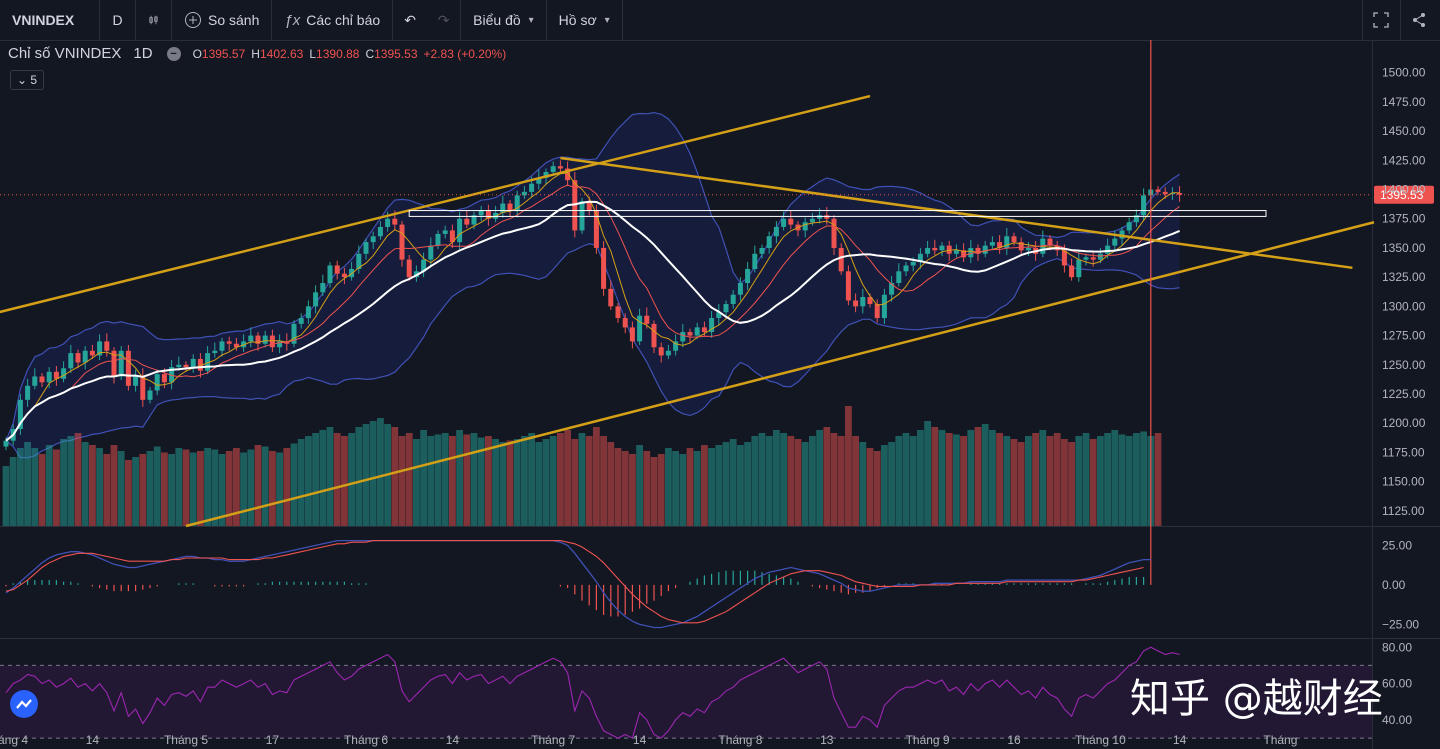  What do you see at coordinates (173, 53) in the screenshot?
I see `minus-icon: −` at bounding box center [173, 53].